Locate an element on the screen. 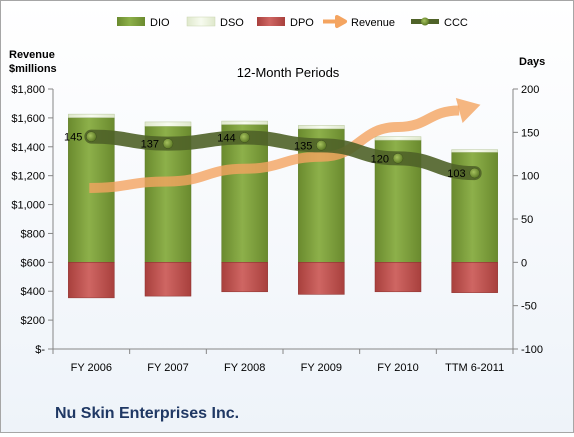  x-axis-category-label: FY 2007 is located at coordinates (167, 368).